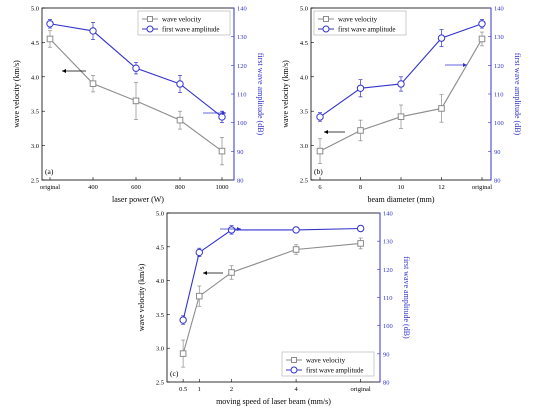 This screenshot has height=410, width=550. I want to click on x-axis-label: beam diameter (mm), so click(400, 199).